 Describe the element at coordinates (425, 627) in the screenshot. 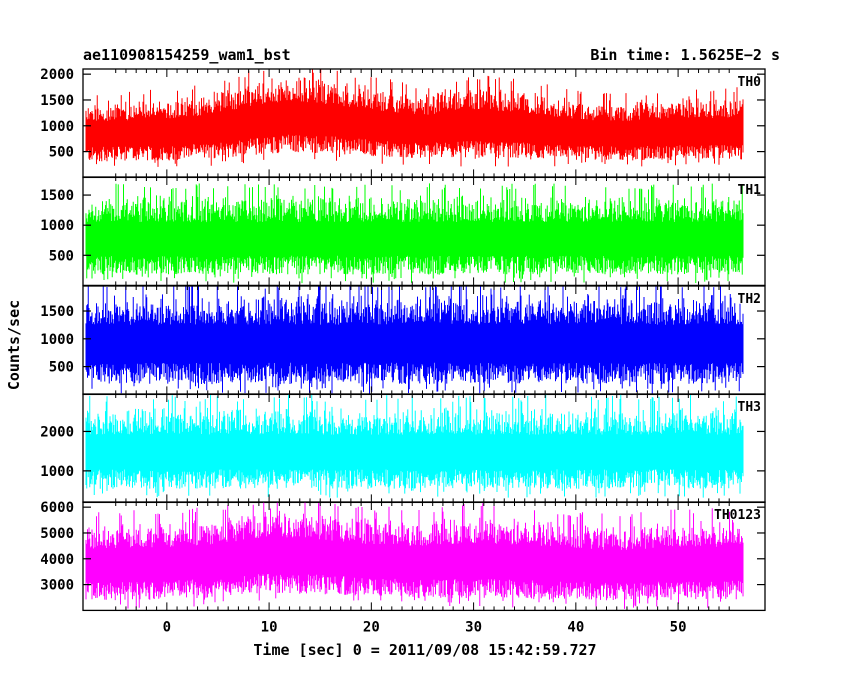

I see `x-ticks-group: 0 10 20 30 40 50` at that location.